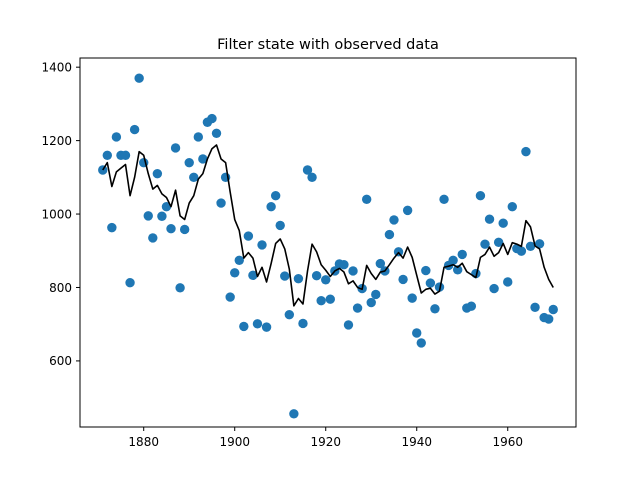 Image resolution: width=640 pixels, height=480 pixels. I want to click on y-tick-label: 800, so click(60, 288).